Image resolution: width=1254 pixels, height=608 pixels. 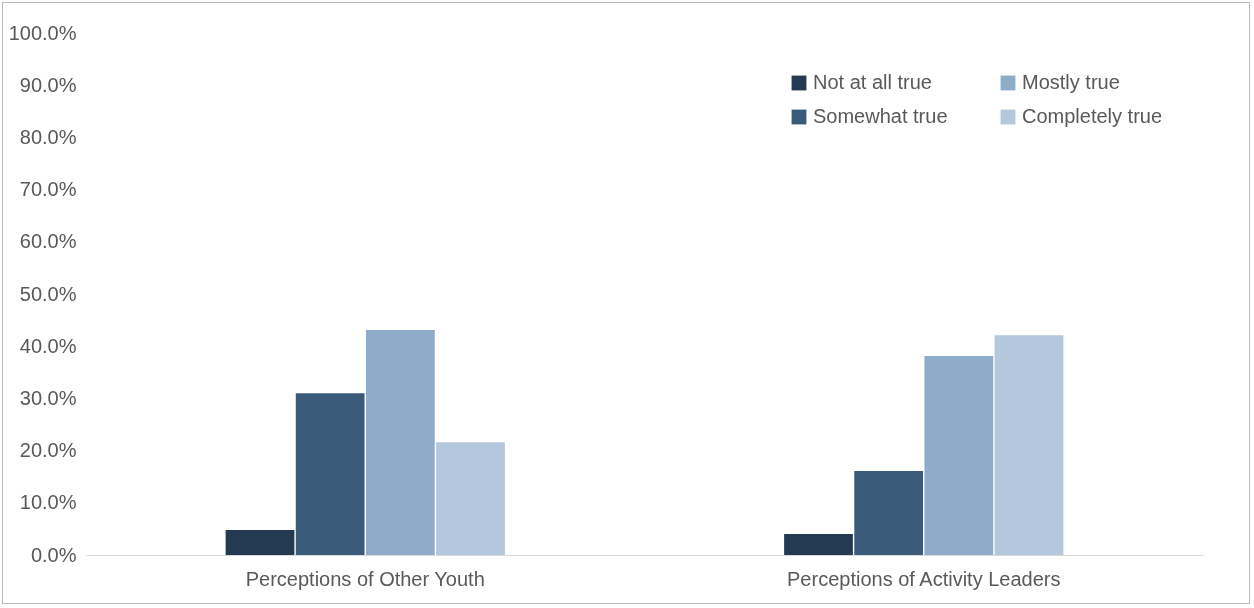 I want to click on legend-label: Mostly true, so click(x=1071, y=82).